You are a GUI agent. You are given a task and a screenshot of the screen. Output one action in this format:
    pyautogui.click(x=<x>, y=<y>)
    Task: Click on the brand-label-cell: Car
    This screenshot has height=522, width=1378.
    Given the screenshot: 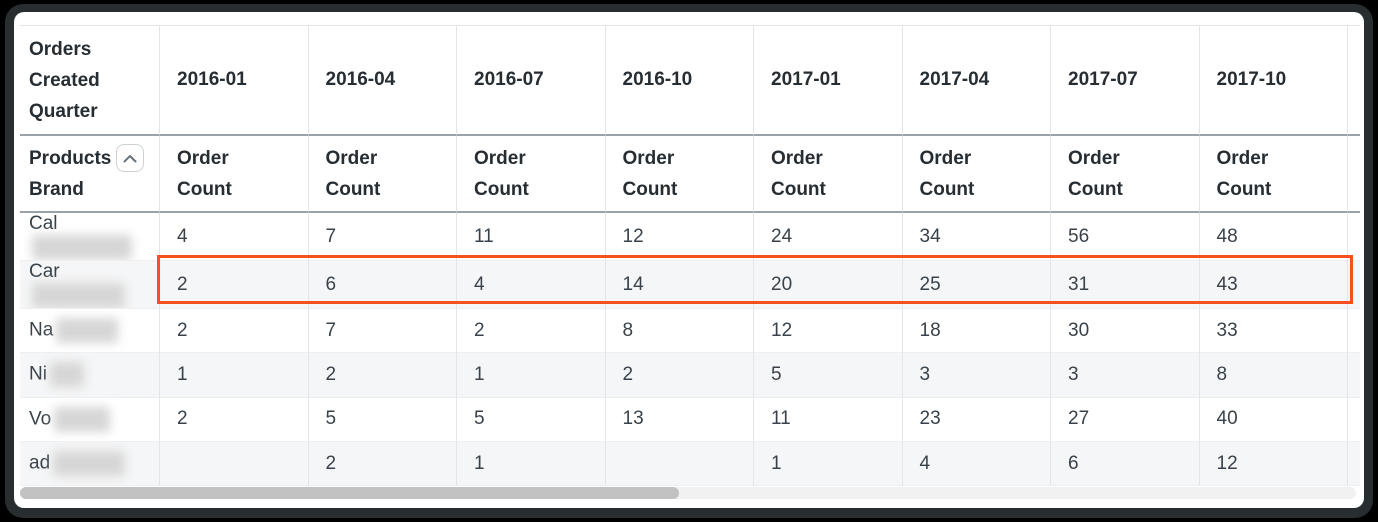 What is the action you would take?
    pyautogui.click(x=89, y=285)
    